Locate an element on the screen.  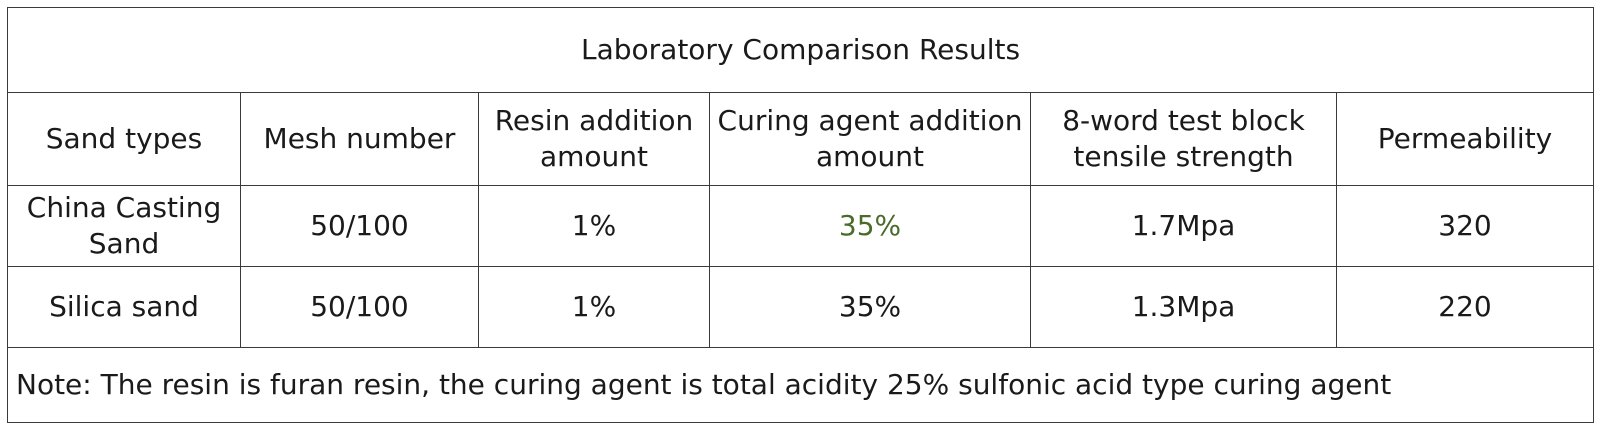
sand-line2: Sand is located at coordinates (124, 243).